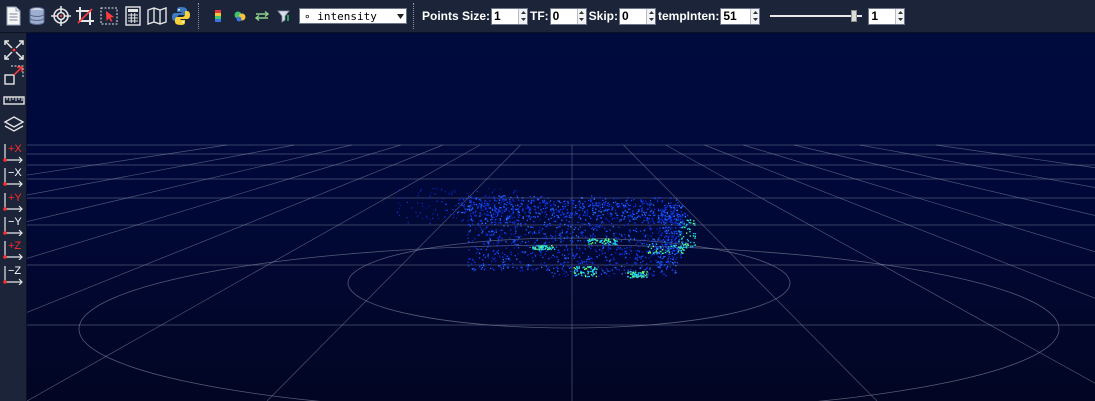  What do you see at coordinates (14, 274) in the screenshot?
I see `axis-view-button: −Z` at bounding box center [14, 274].